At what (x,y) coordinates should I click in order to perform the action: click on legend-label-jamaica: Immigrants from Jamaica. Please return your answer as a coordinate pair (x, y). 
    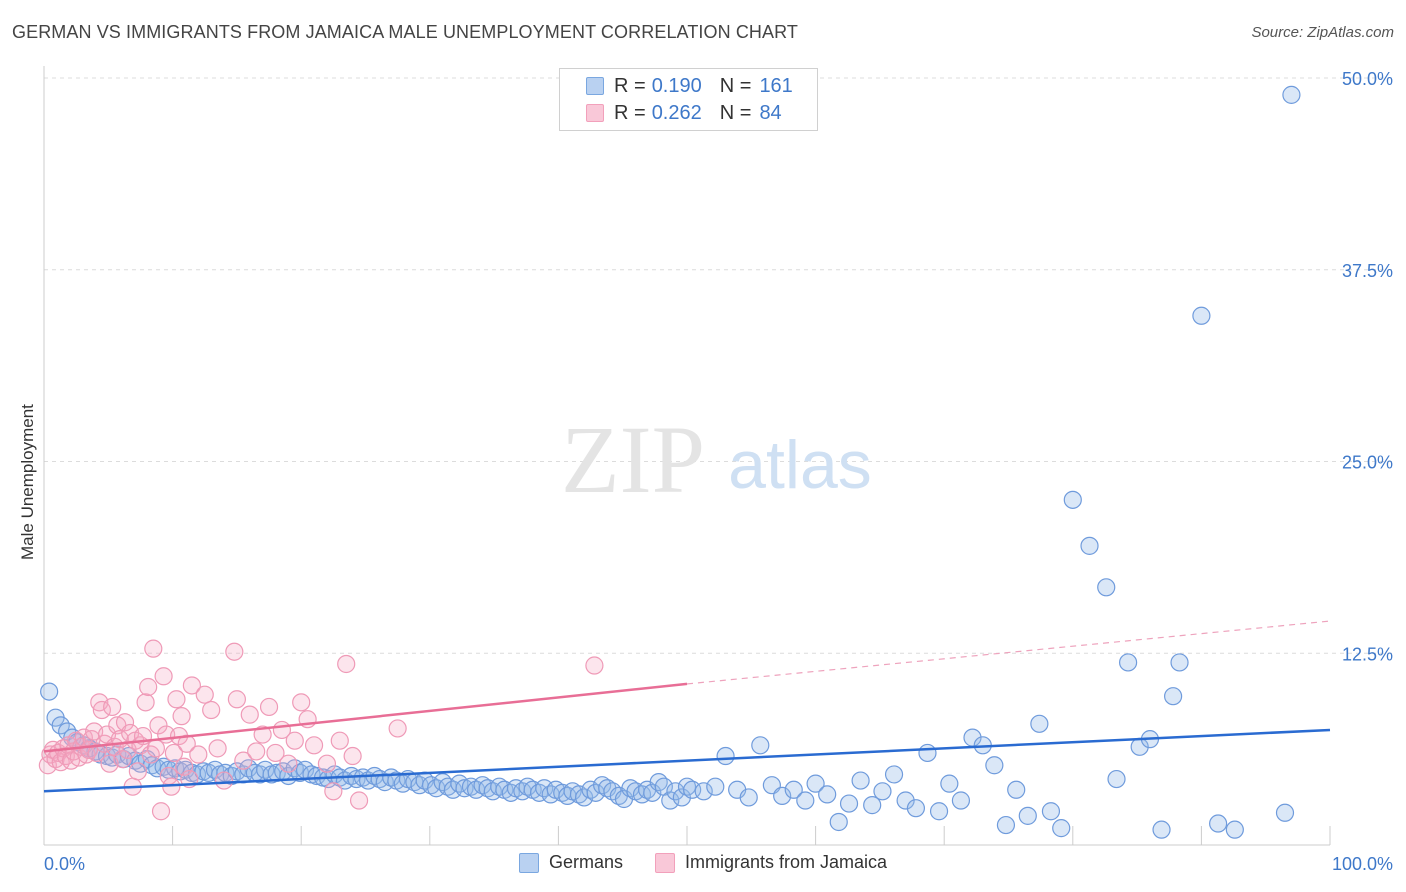
    Looking at the image, I should click on (786, 862).